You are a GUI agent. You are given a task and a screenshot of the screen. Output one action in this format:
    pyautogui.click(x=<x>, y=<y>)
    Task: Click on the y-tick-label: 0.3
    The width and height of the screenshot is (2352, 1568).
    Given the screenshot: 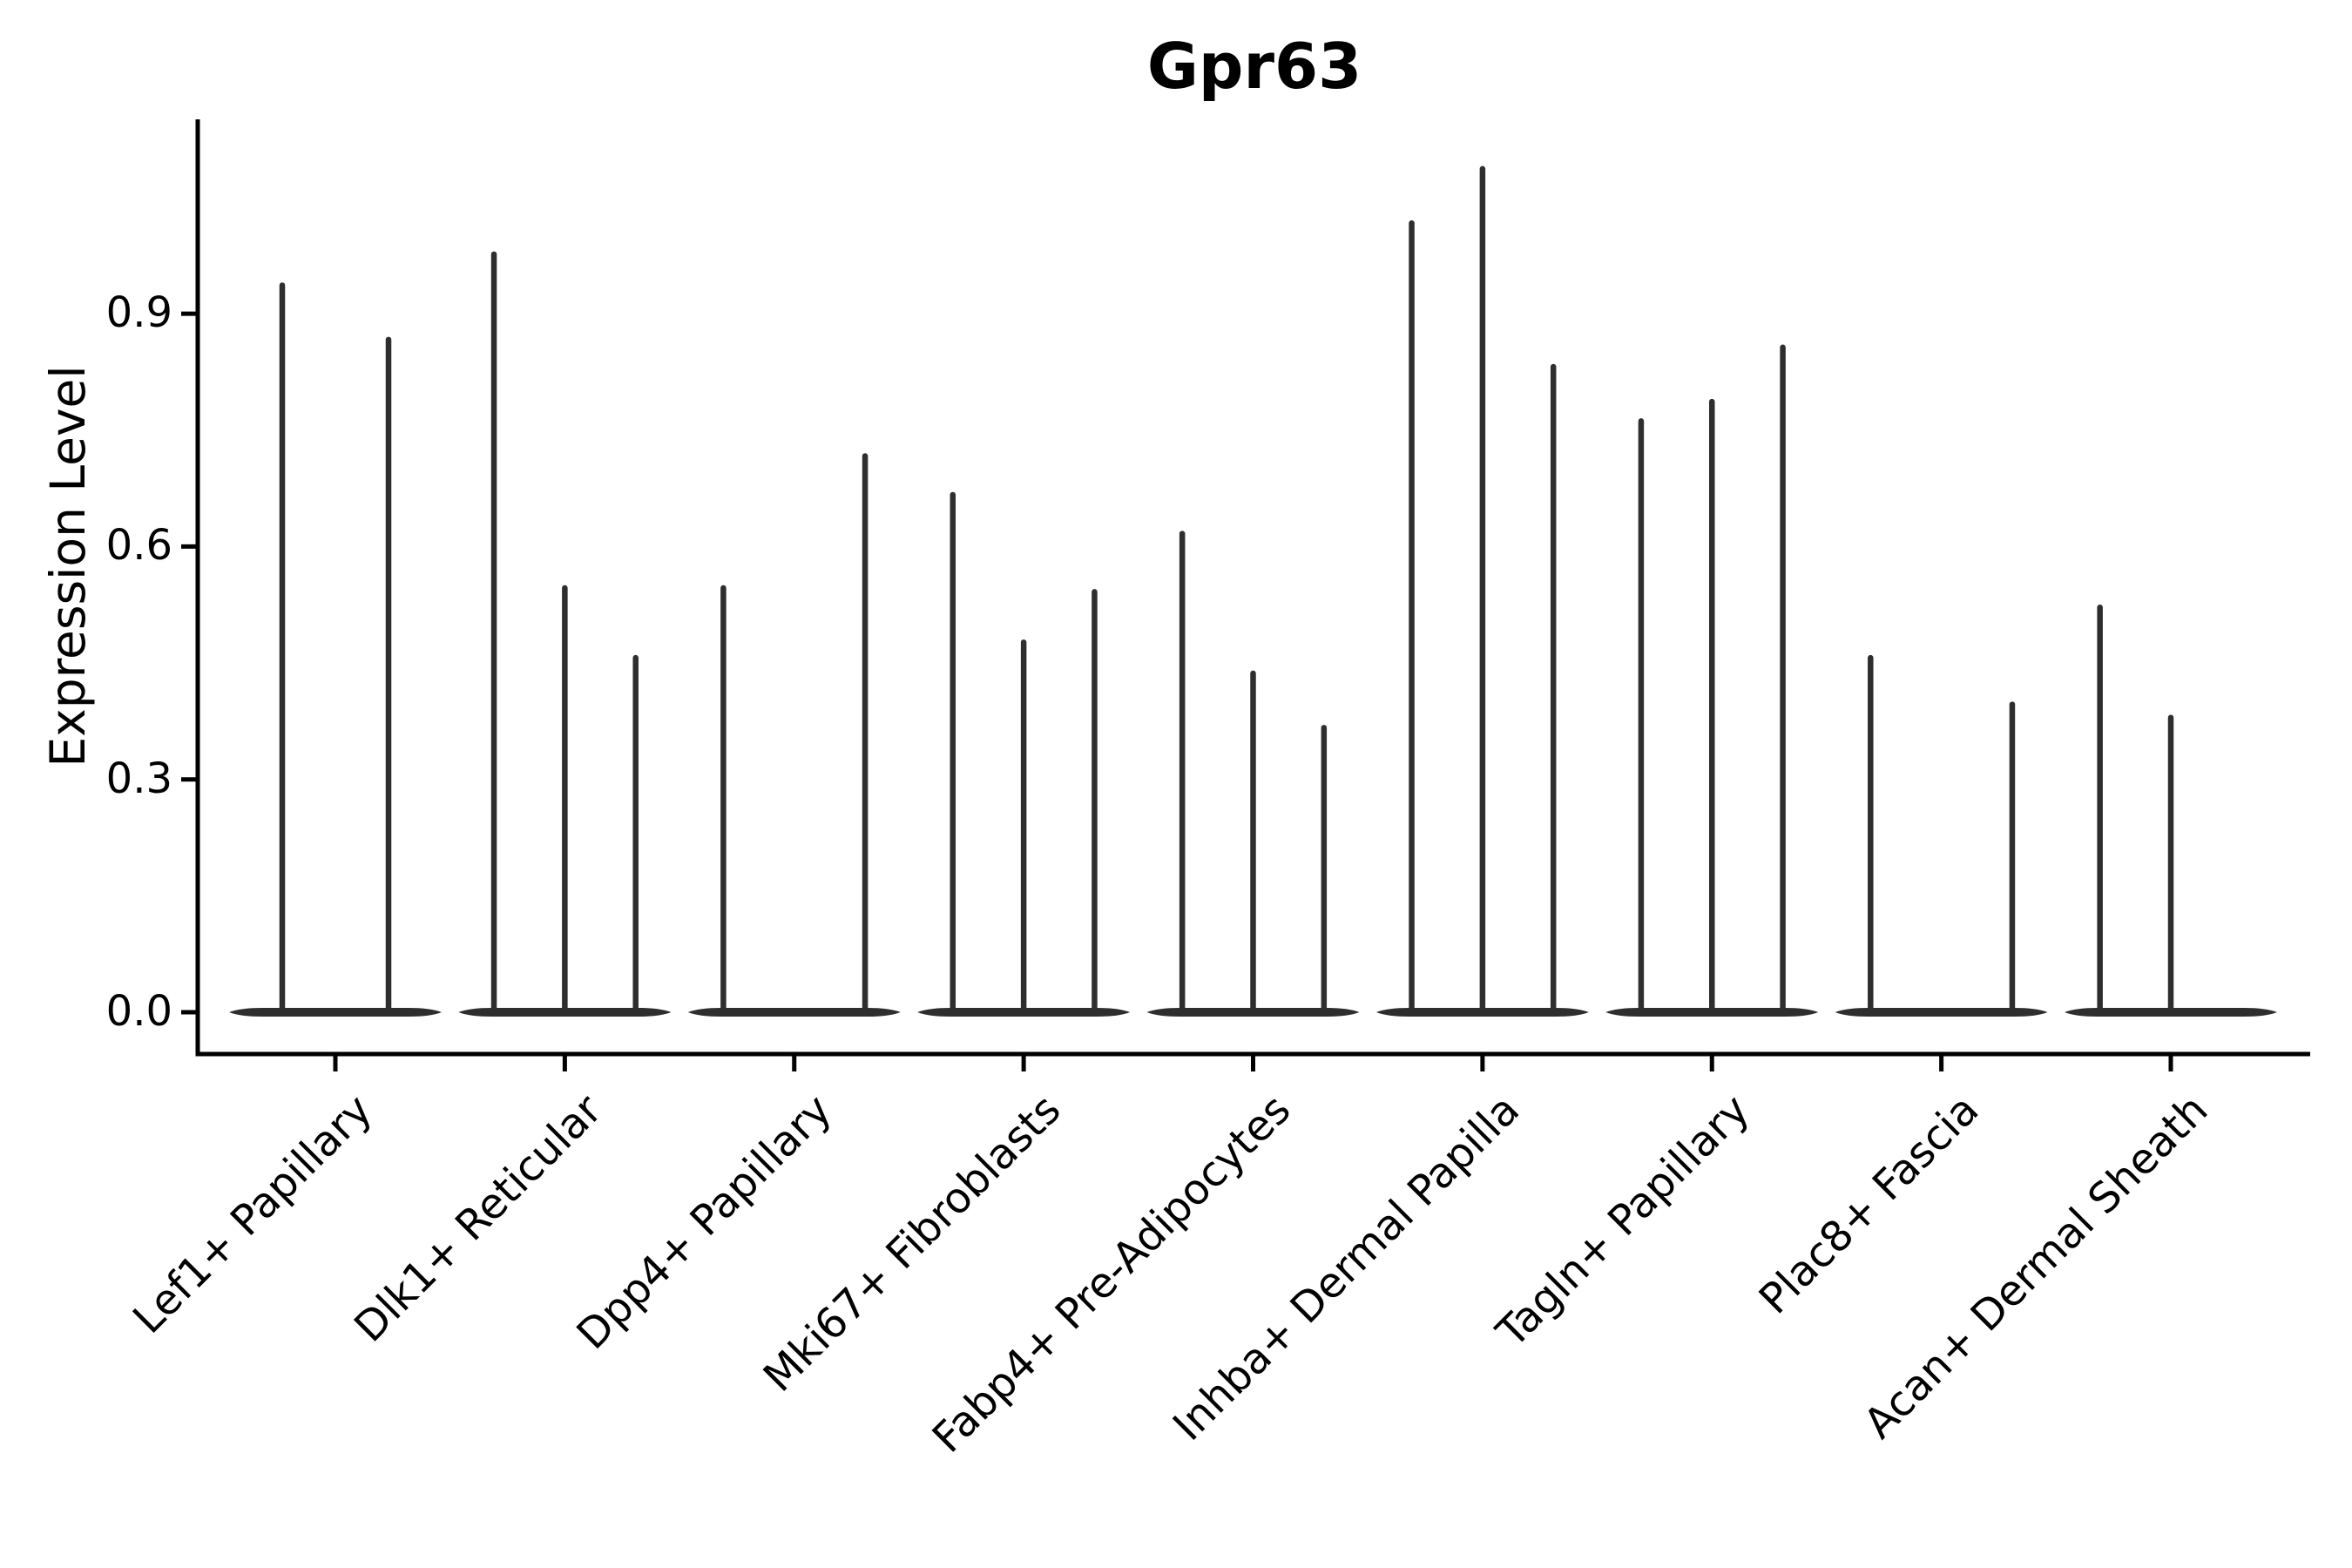 What is the action you would take?
    pyautogui.click(x=138, y=778)
    